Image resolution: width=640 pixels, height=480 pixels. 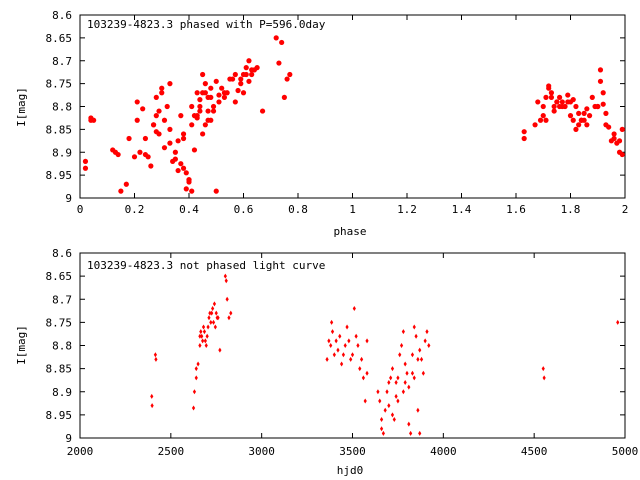 I want to click on phased-plot-xlabel: phase, so click(x=349, y=231).